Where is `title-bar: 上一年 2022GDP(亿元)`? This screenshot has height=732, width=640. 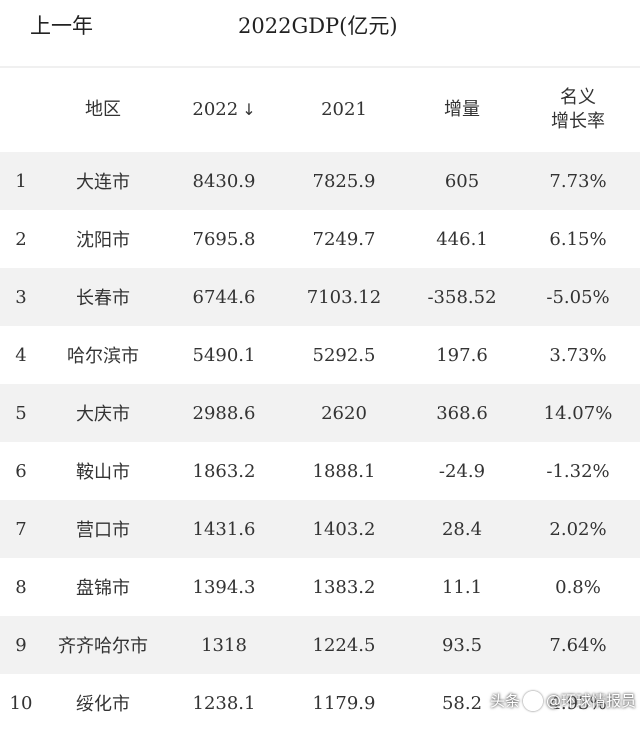
title-bar: 上一年 2022GDP(亿元) is located at coordinates (320, 33).